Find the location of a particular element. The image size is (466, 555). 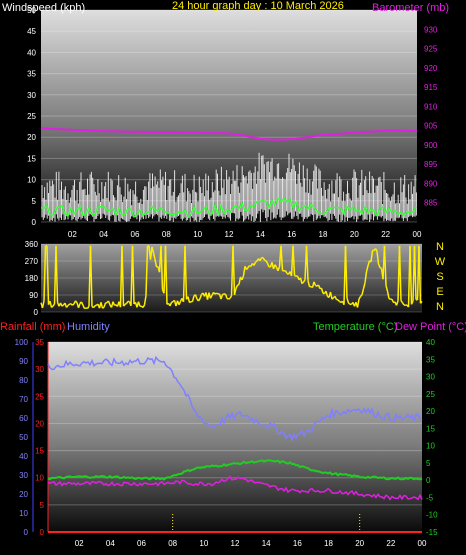

humidity-y-ticks: 0 10 20 30 40 50 60 70 80 90 100 is located at coordinates (22, 437).